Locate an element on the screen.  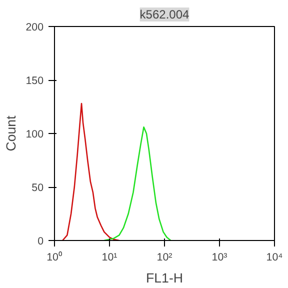
x-tick-label: 10³ is located at coordinates (220, 258).